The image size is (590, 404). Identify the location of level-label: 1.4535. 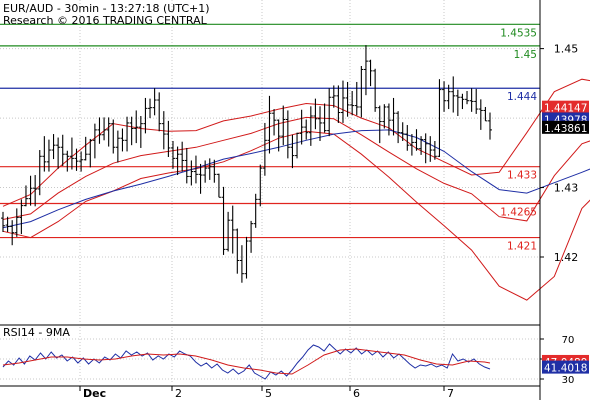
(518, 33).